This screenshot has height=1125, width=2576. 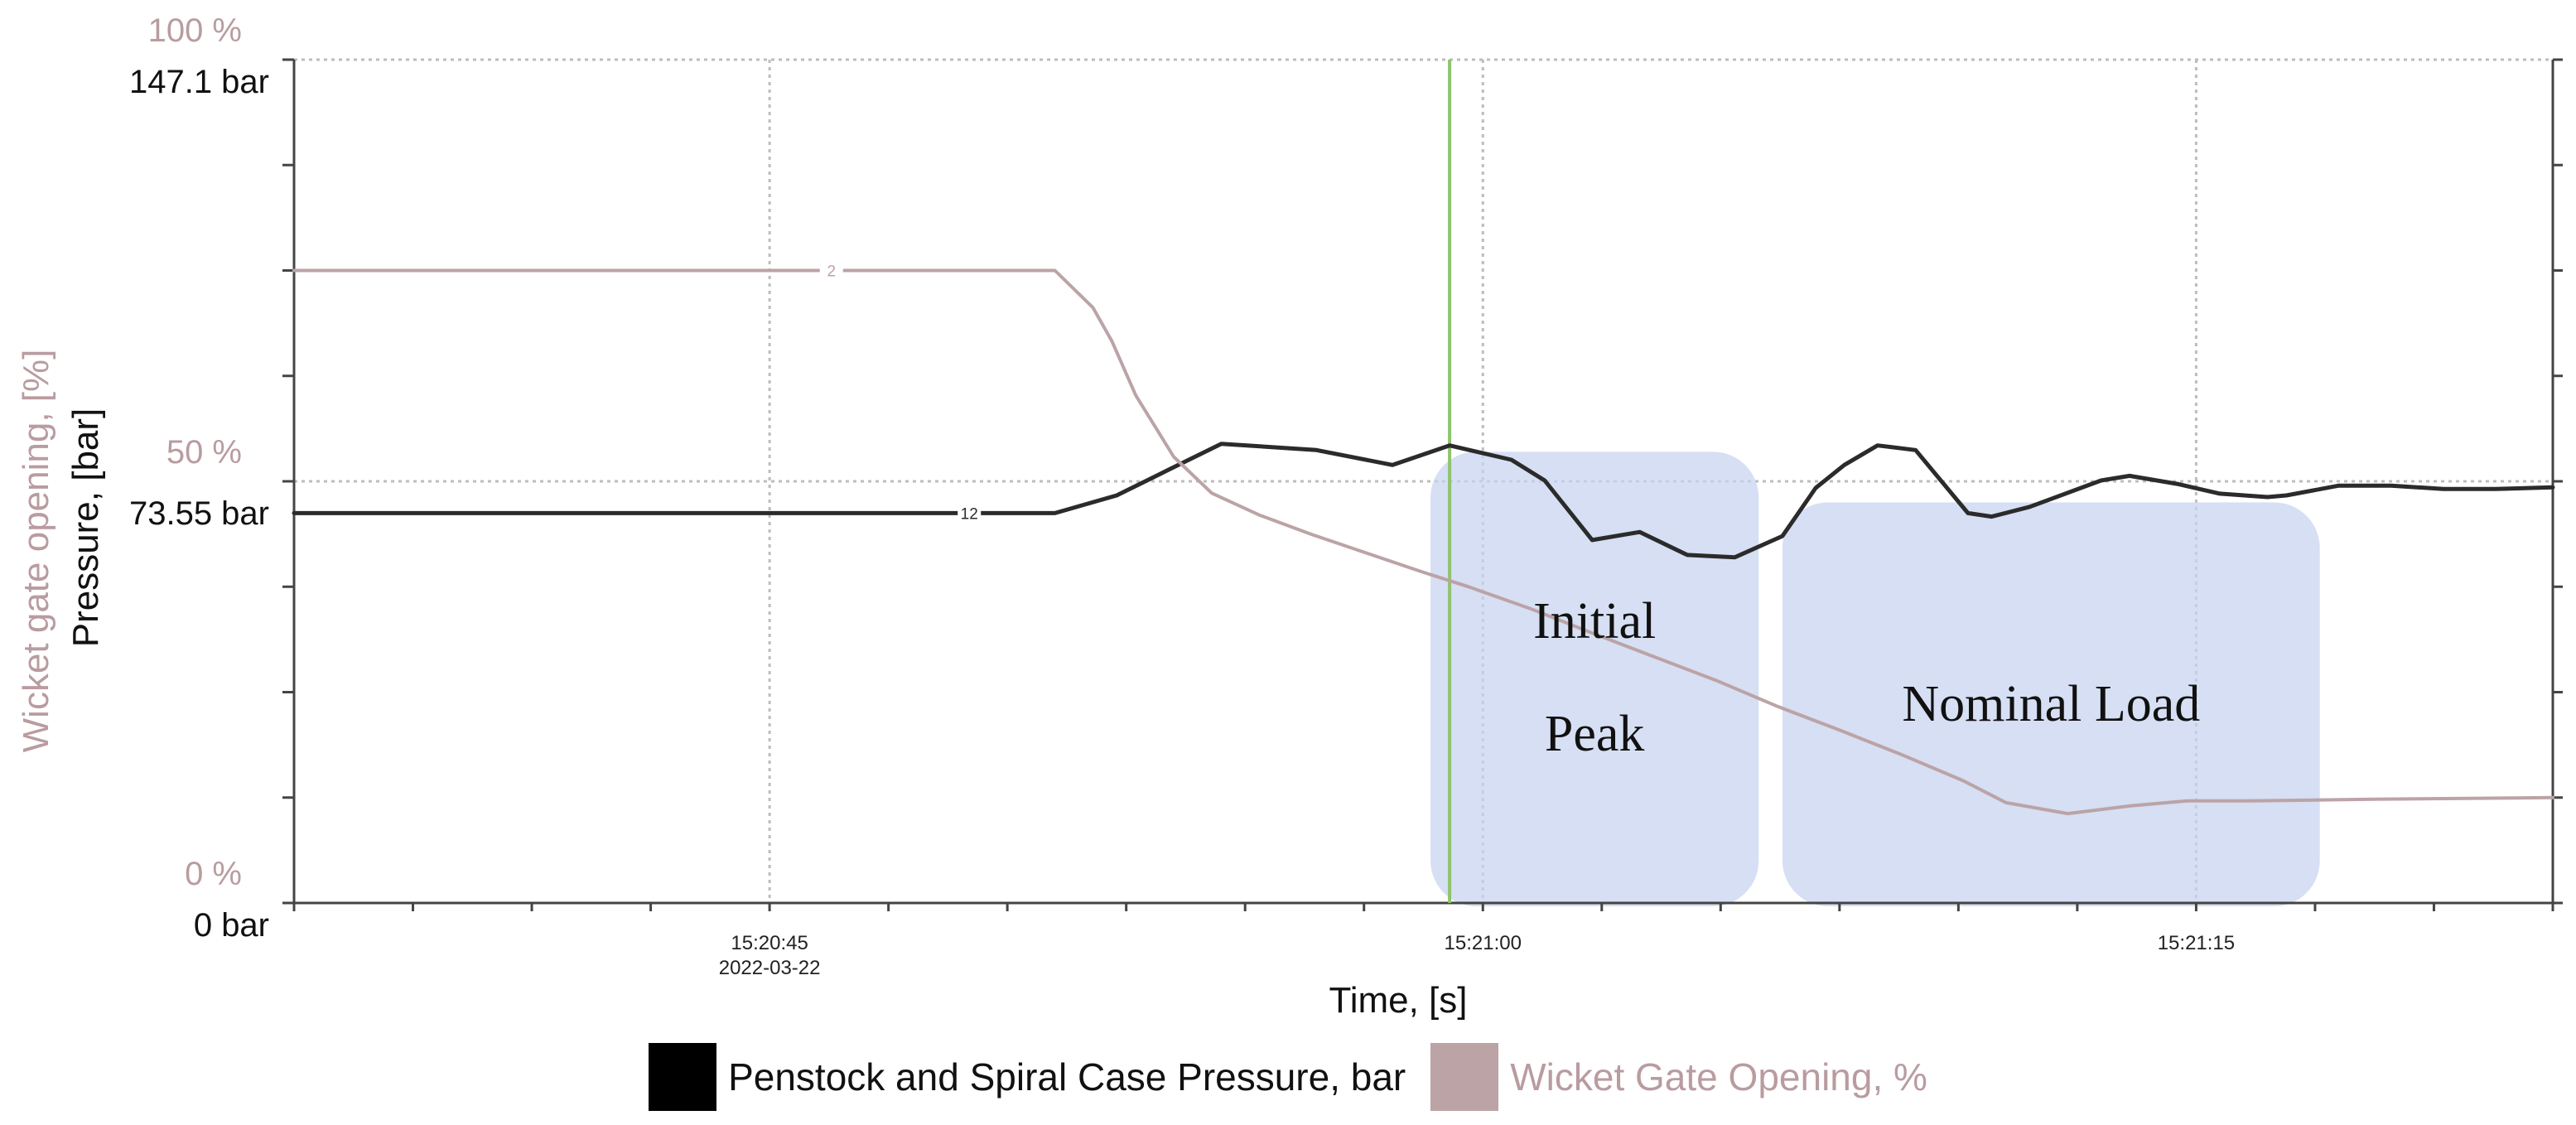 What do you see at coordinates (1398, 1000) in the screenshot?
I see `x-axis-title: Time, [s]` at bounding box center [1398, 1000].